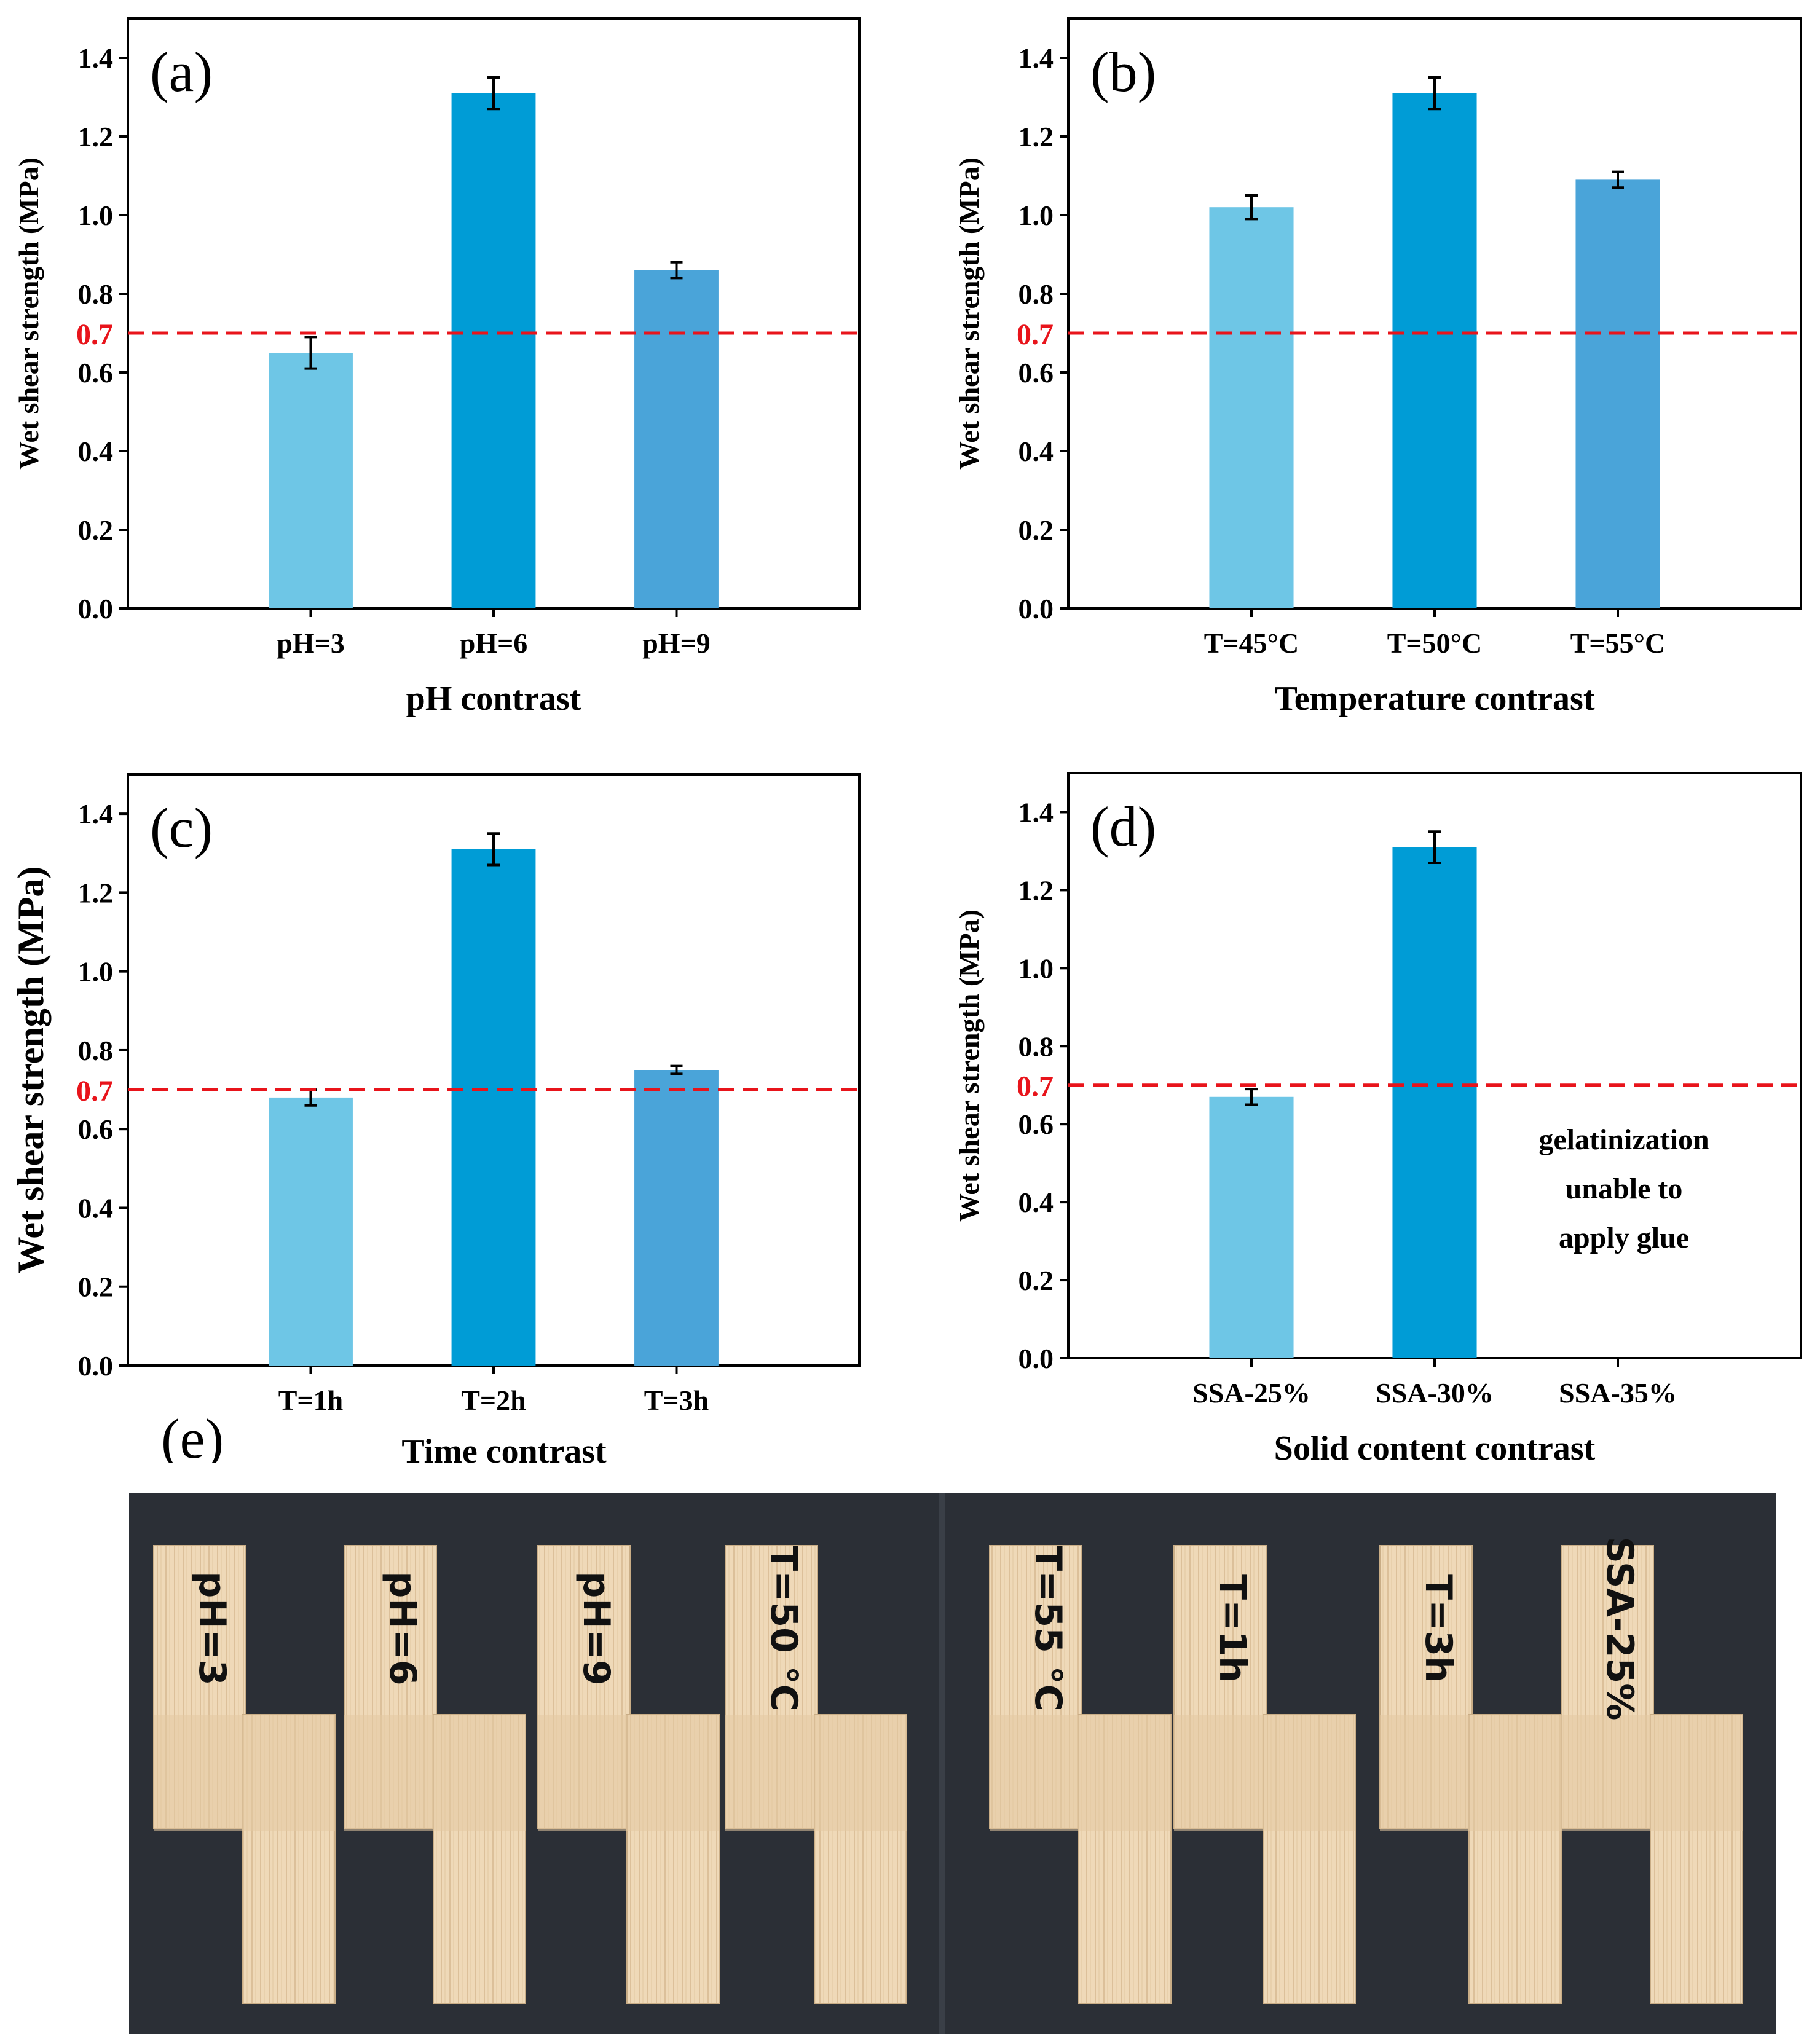 This screenshot has height=2044, width=1820. What do you see at coordinates (596, 1628) in the screenshot?
I see `specimen-label: pH=9` at bounding box center [596, 1628].